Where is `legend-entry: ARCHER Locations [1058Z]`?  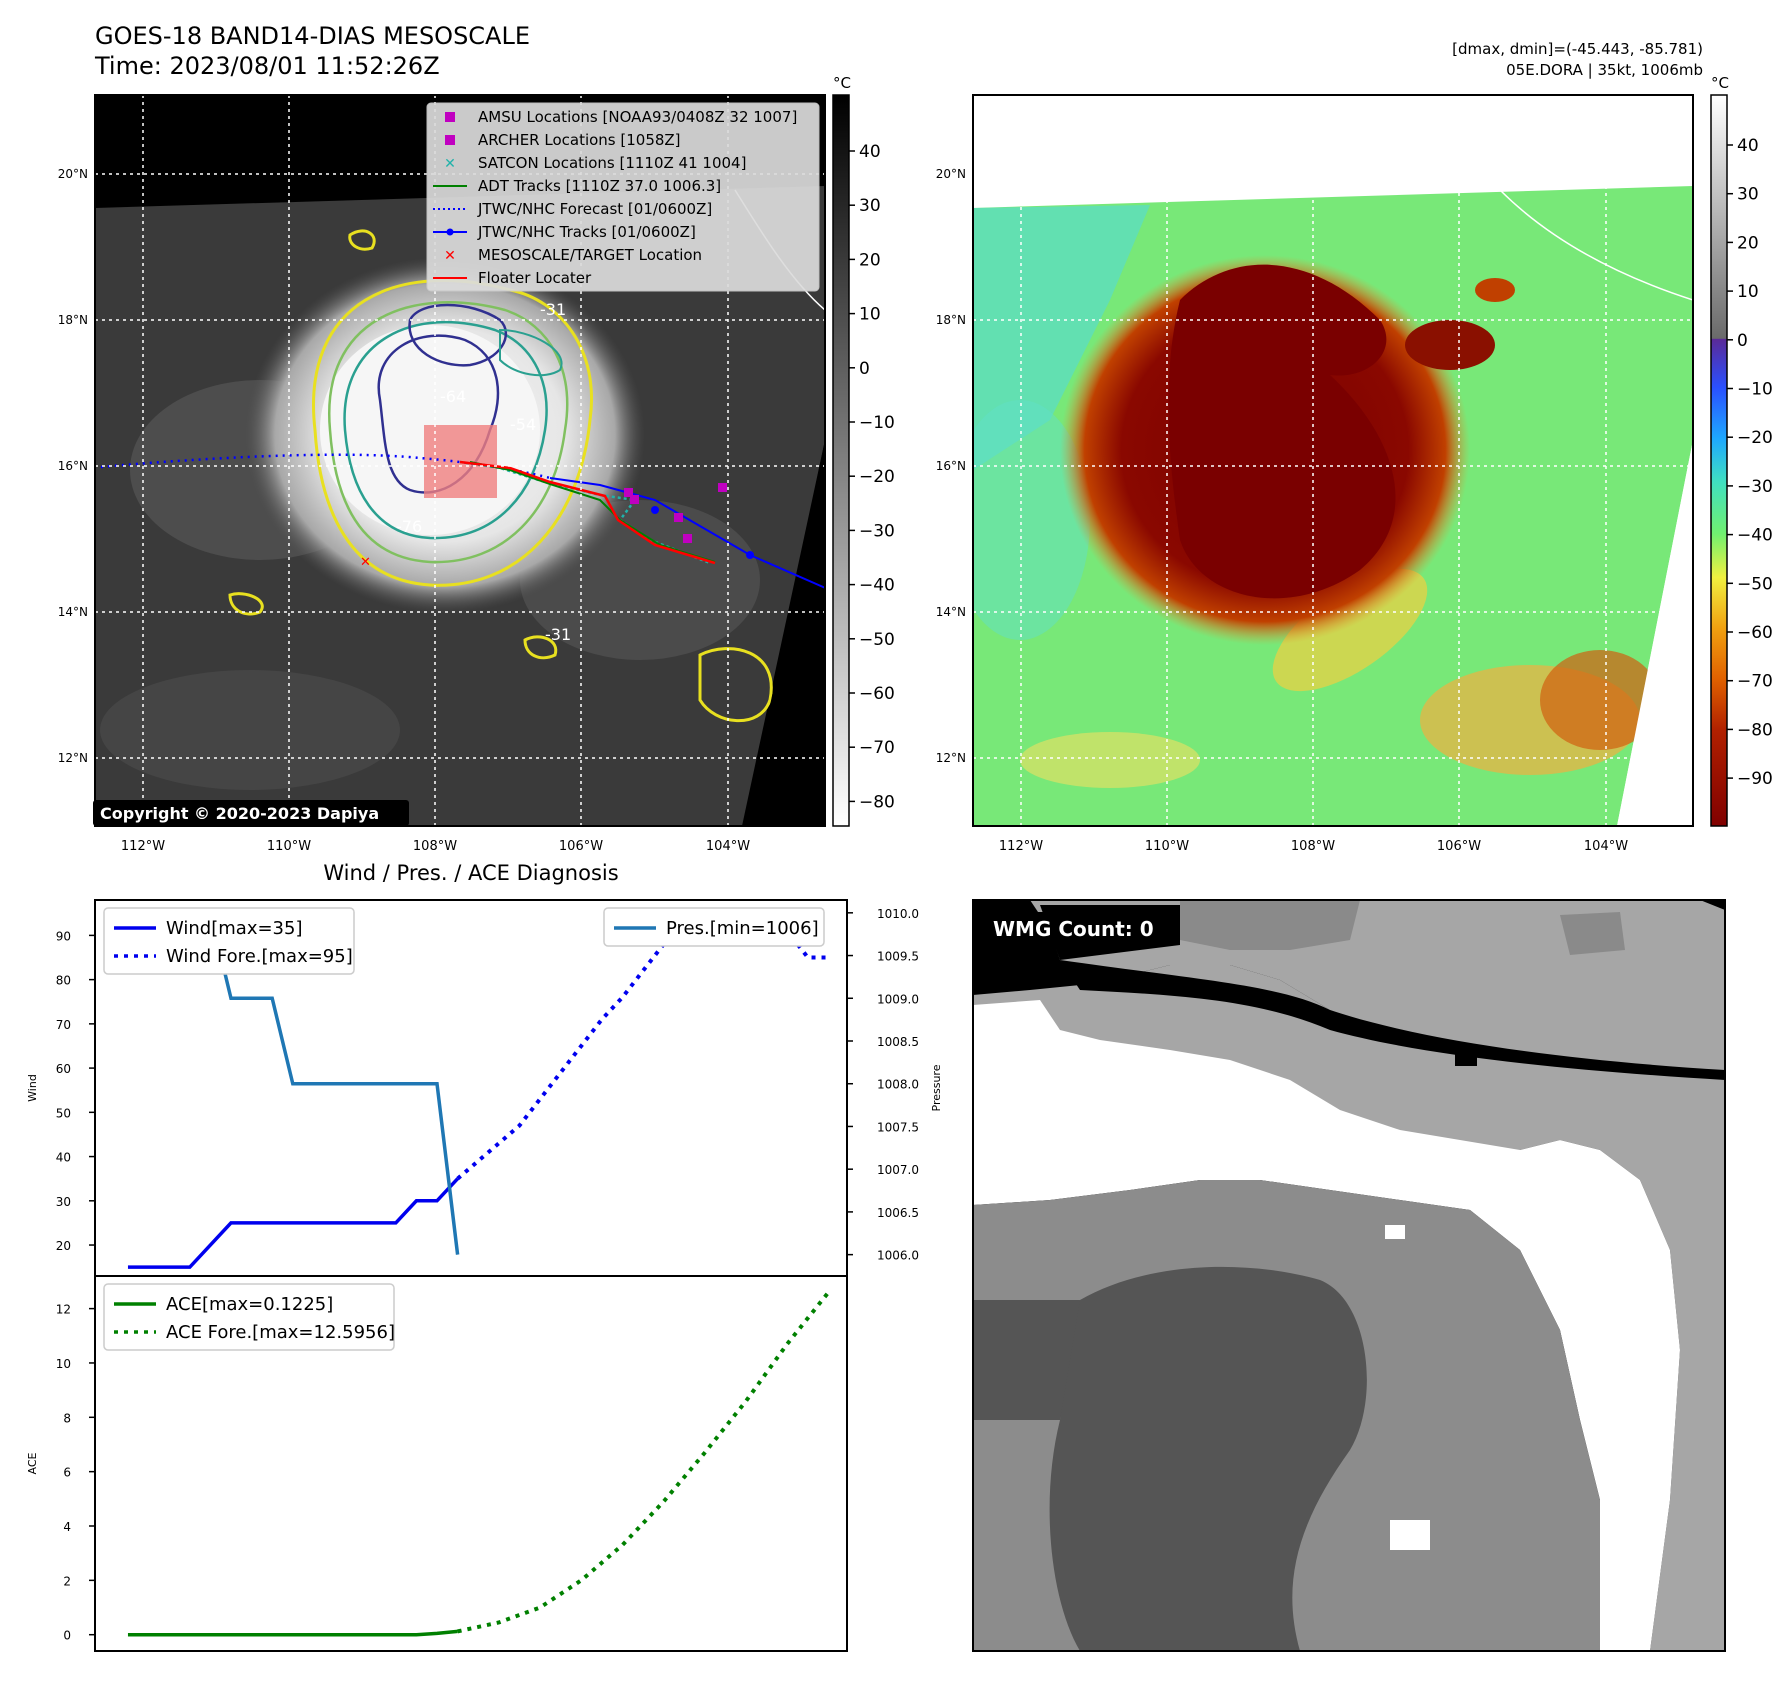 legend-entry: ARCHER Locations [1058Z] is located at coordinates (563, 140).